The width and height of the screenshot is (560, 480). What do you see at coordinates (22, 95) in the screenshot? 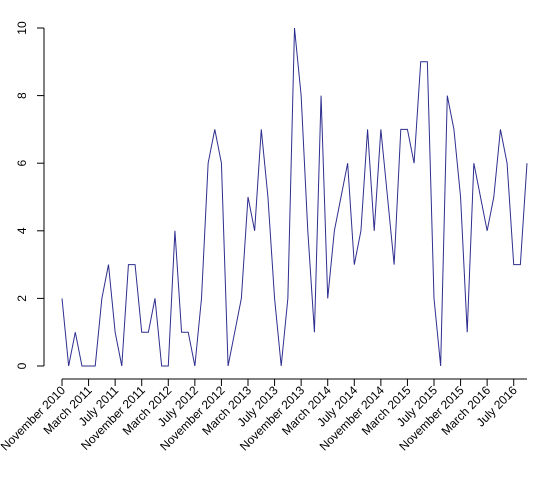
I see `y-tick-label: 8` at bounding box center [22, 95].